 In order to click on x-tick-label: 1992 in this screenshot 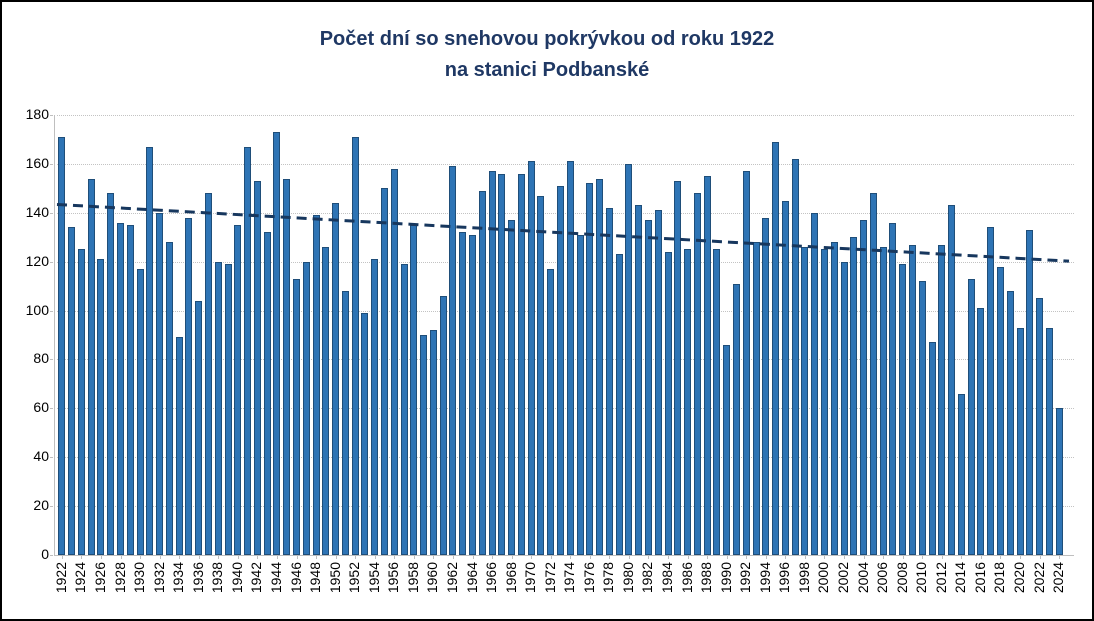, I will do `click(745, 578)`.